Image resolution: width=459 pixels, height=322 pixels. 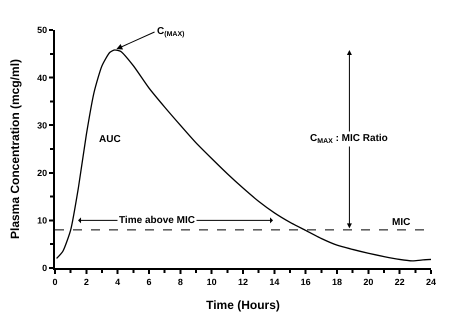 I want to click on x-tick-label: 18, so click(x=337, y=281).